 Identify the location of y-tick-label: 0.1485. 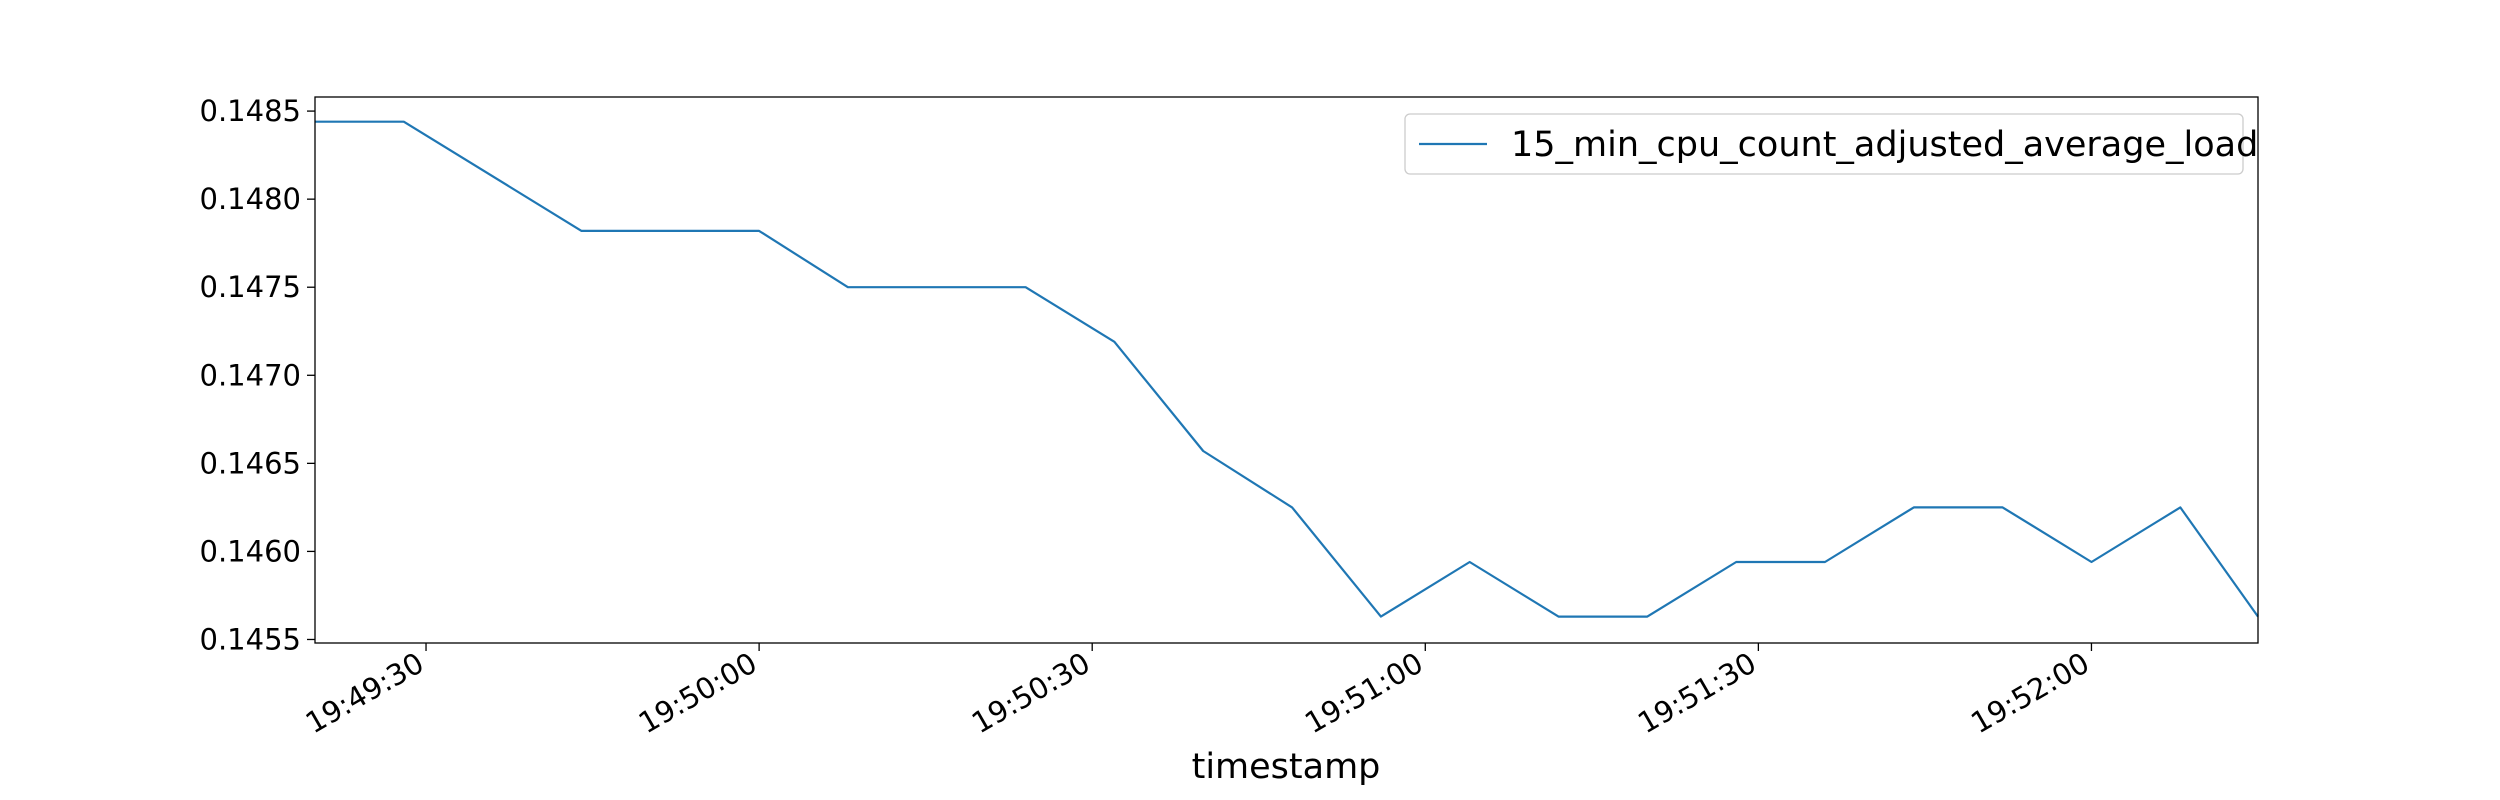
(250, 111).